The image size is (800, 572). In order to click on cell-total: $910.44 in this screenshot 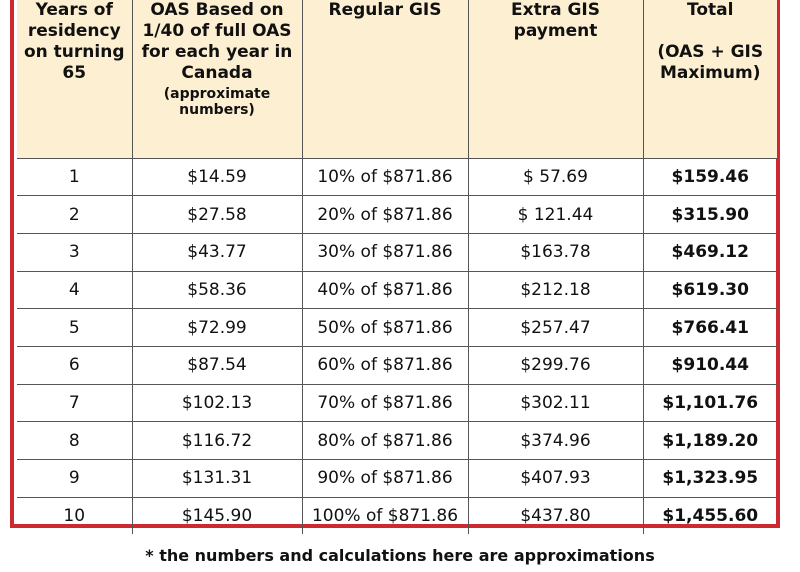, I will do `click(709, 365)`.